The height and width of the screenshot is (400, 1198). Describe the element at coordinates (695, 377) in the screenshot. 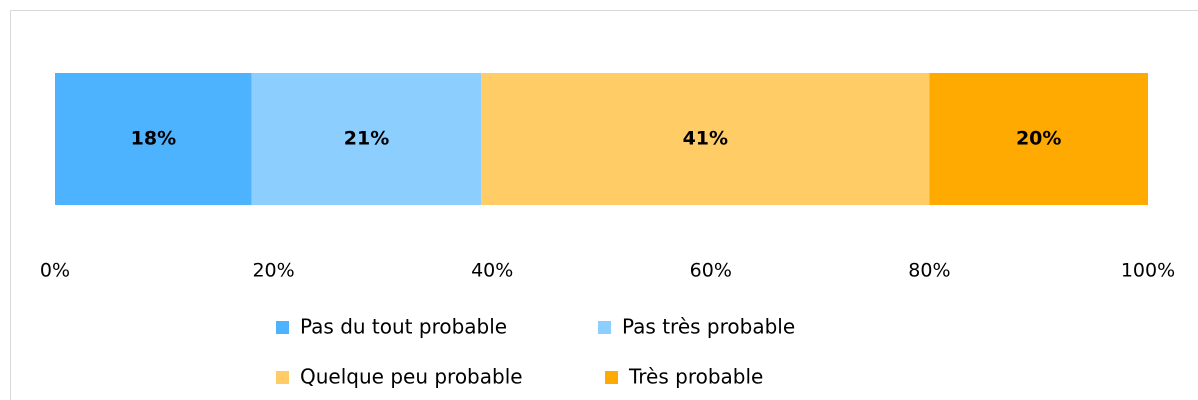

I see `legend-label: Très probable` at that location.